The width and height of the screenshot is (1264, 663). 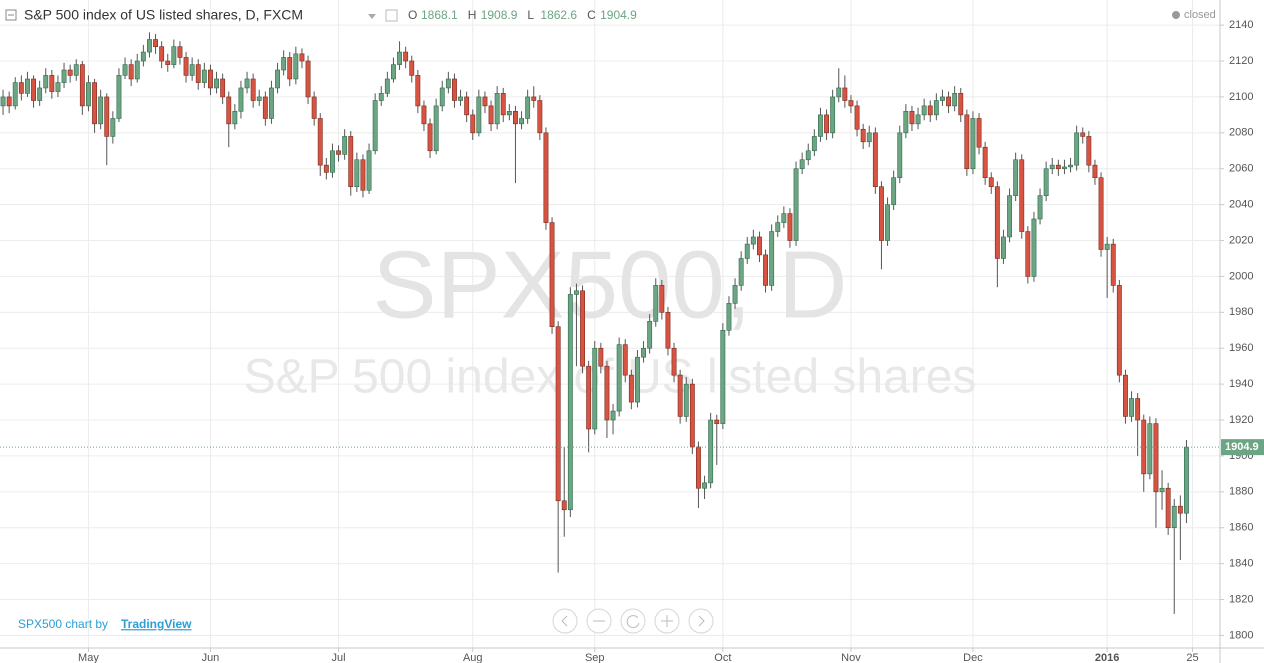 What do you see at coordinates (722, 657) in the screenshot?
I see `x-tick-label: Oct` at bounding box center [722, 657].